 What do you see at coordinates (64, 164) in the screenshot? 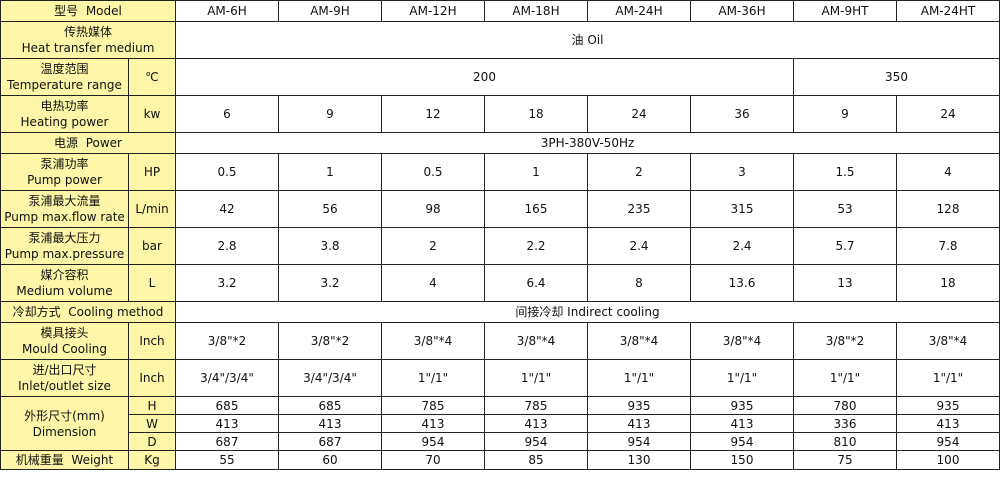
I see `label-zh: 泵浦功率` at bounding box center [64, 164].